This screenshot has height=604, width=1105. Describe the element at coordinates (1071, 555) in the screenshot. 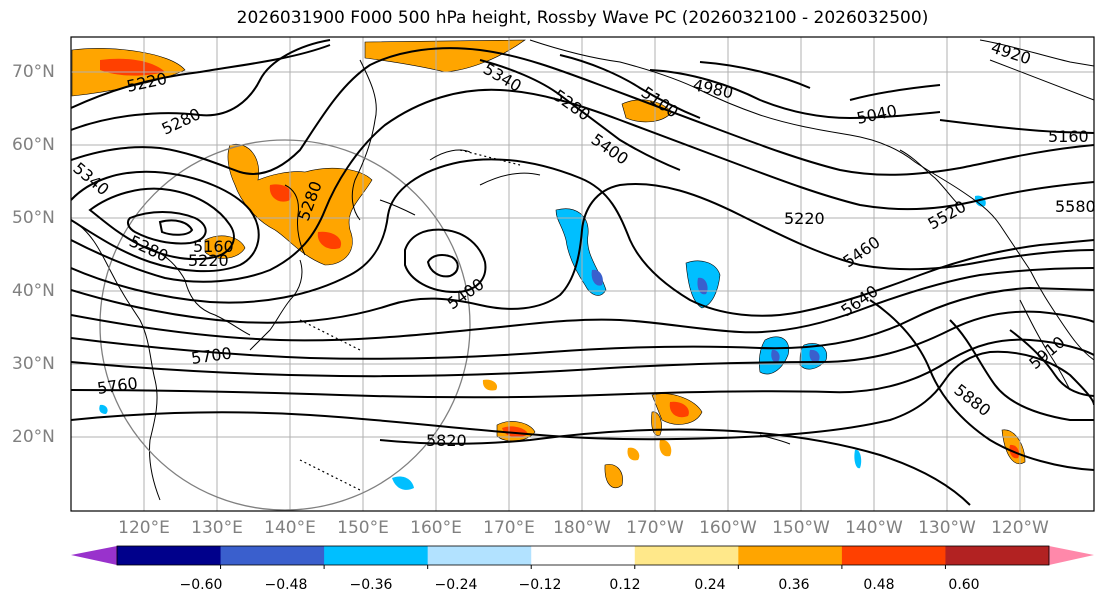

I see `colorbar-over-triangle` at that location.